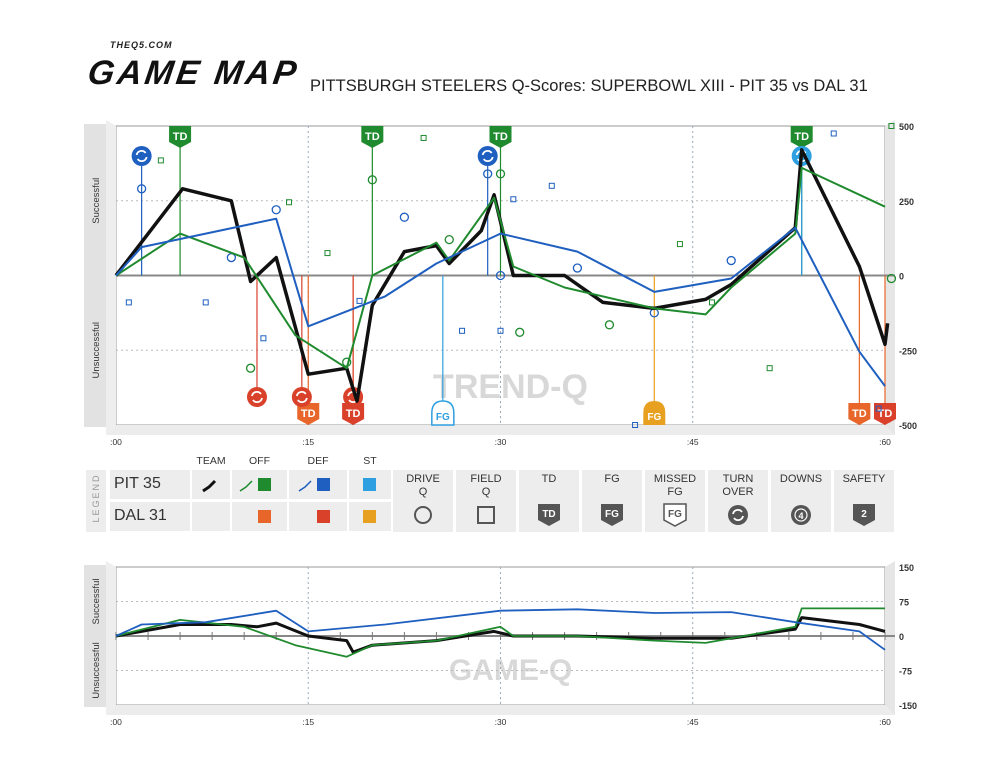  What do you see at coordinates (209, 486) in the screenshot?
I see `team-line-swatch` at bounding box center [209, 486].